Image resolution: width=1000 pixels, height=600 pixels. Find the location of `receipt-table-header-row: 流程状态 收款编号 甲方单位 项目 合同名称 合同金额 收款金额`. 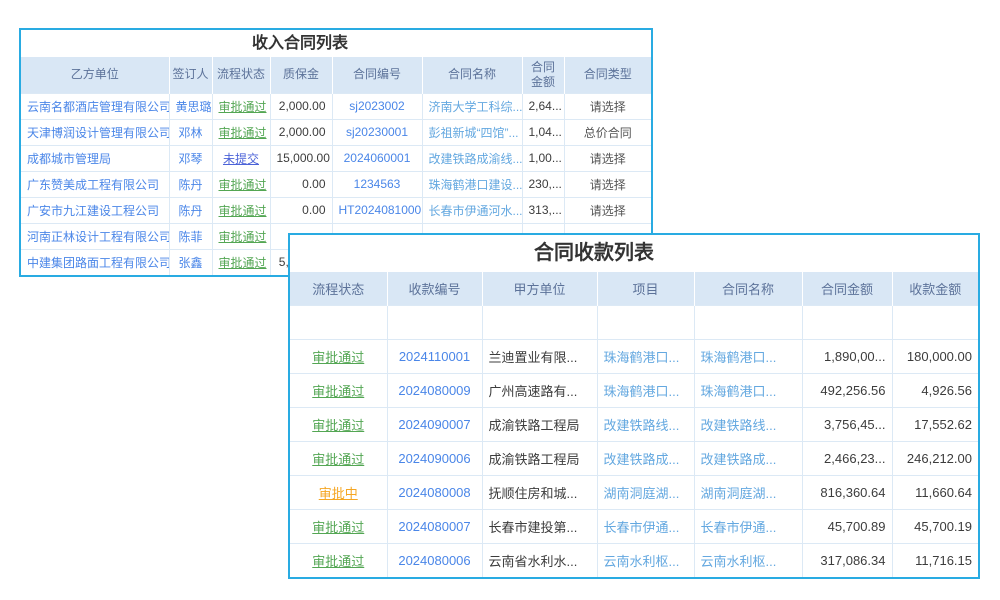

receipt-table-header-row: 流程状态 收款编号 甲方单位 项目 合同名称 合同金额 收款金额 is located at coordinates (634, 288).